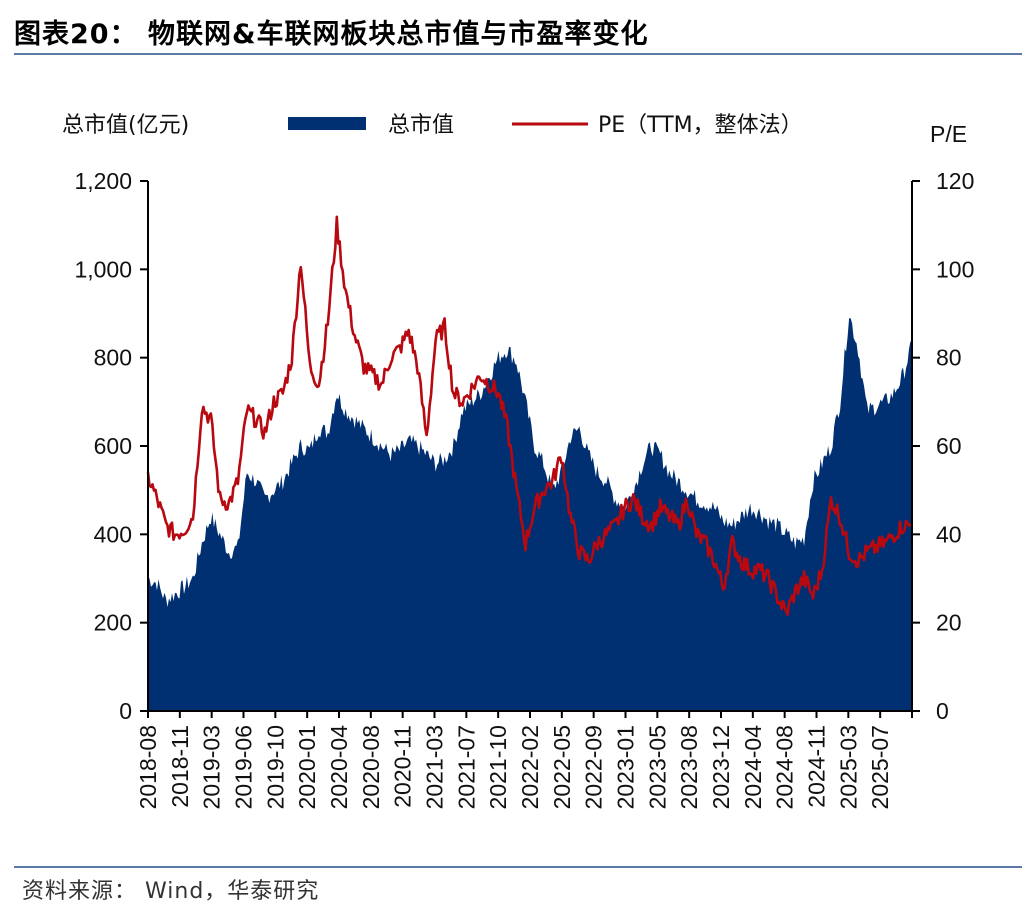  I want to click on right-tick-label: 60, so click(949, 446).